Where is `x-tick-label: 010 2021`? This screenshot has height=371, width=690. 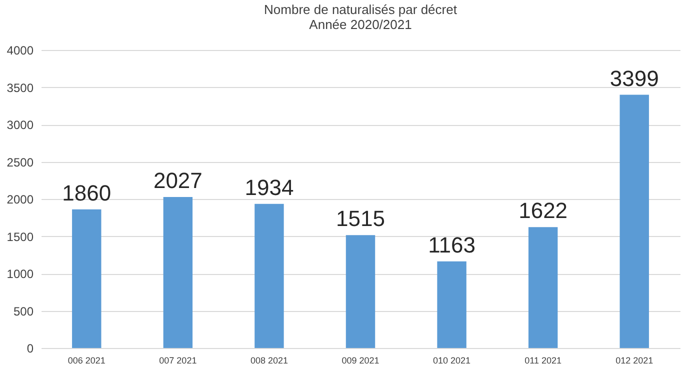
x-tick-label: 010 2021 is located at coordinates (452, 361).